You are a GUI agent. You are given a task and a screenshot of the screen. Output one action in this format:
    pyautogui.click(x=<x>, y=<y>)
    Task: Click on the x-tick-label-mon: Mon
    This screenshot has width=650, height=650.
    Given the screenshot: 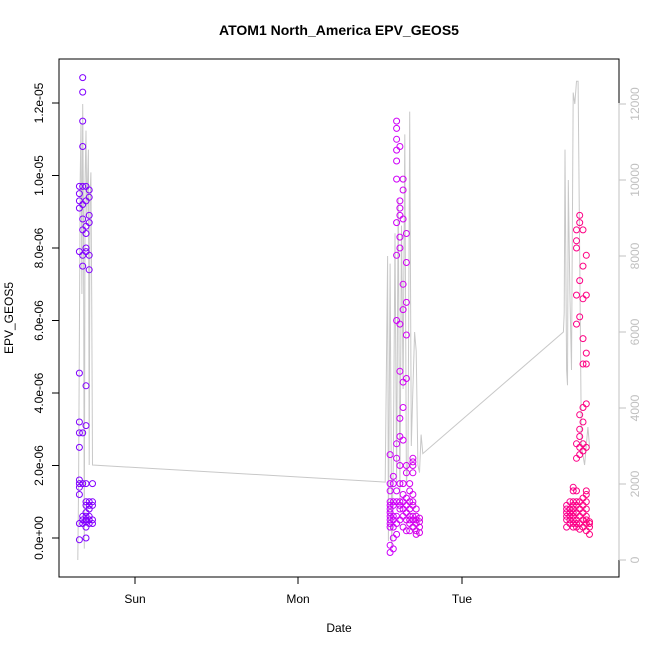 What is the action you would take?
    pyautogui.click(x=297, y=599)
    